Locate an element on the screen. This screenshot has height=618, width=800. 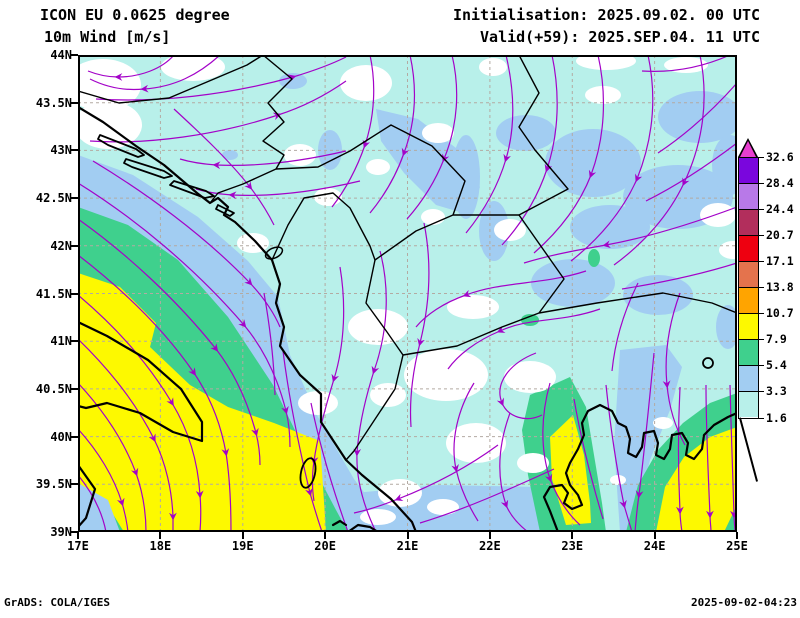
lat-tick-label: 39.5N is located at coordinates (53, 484).